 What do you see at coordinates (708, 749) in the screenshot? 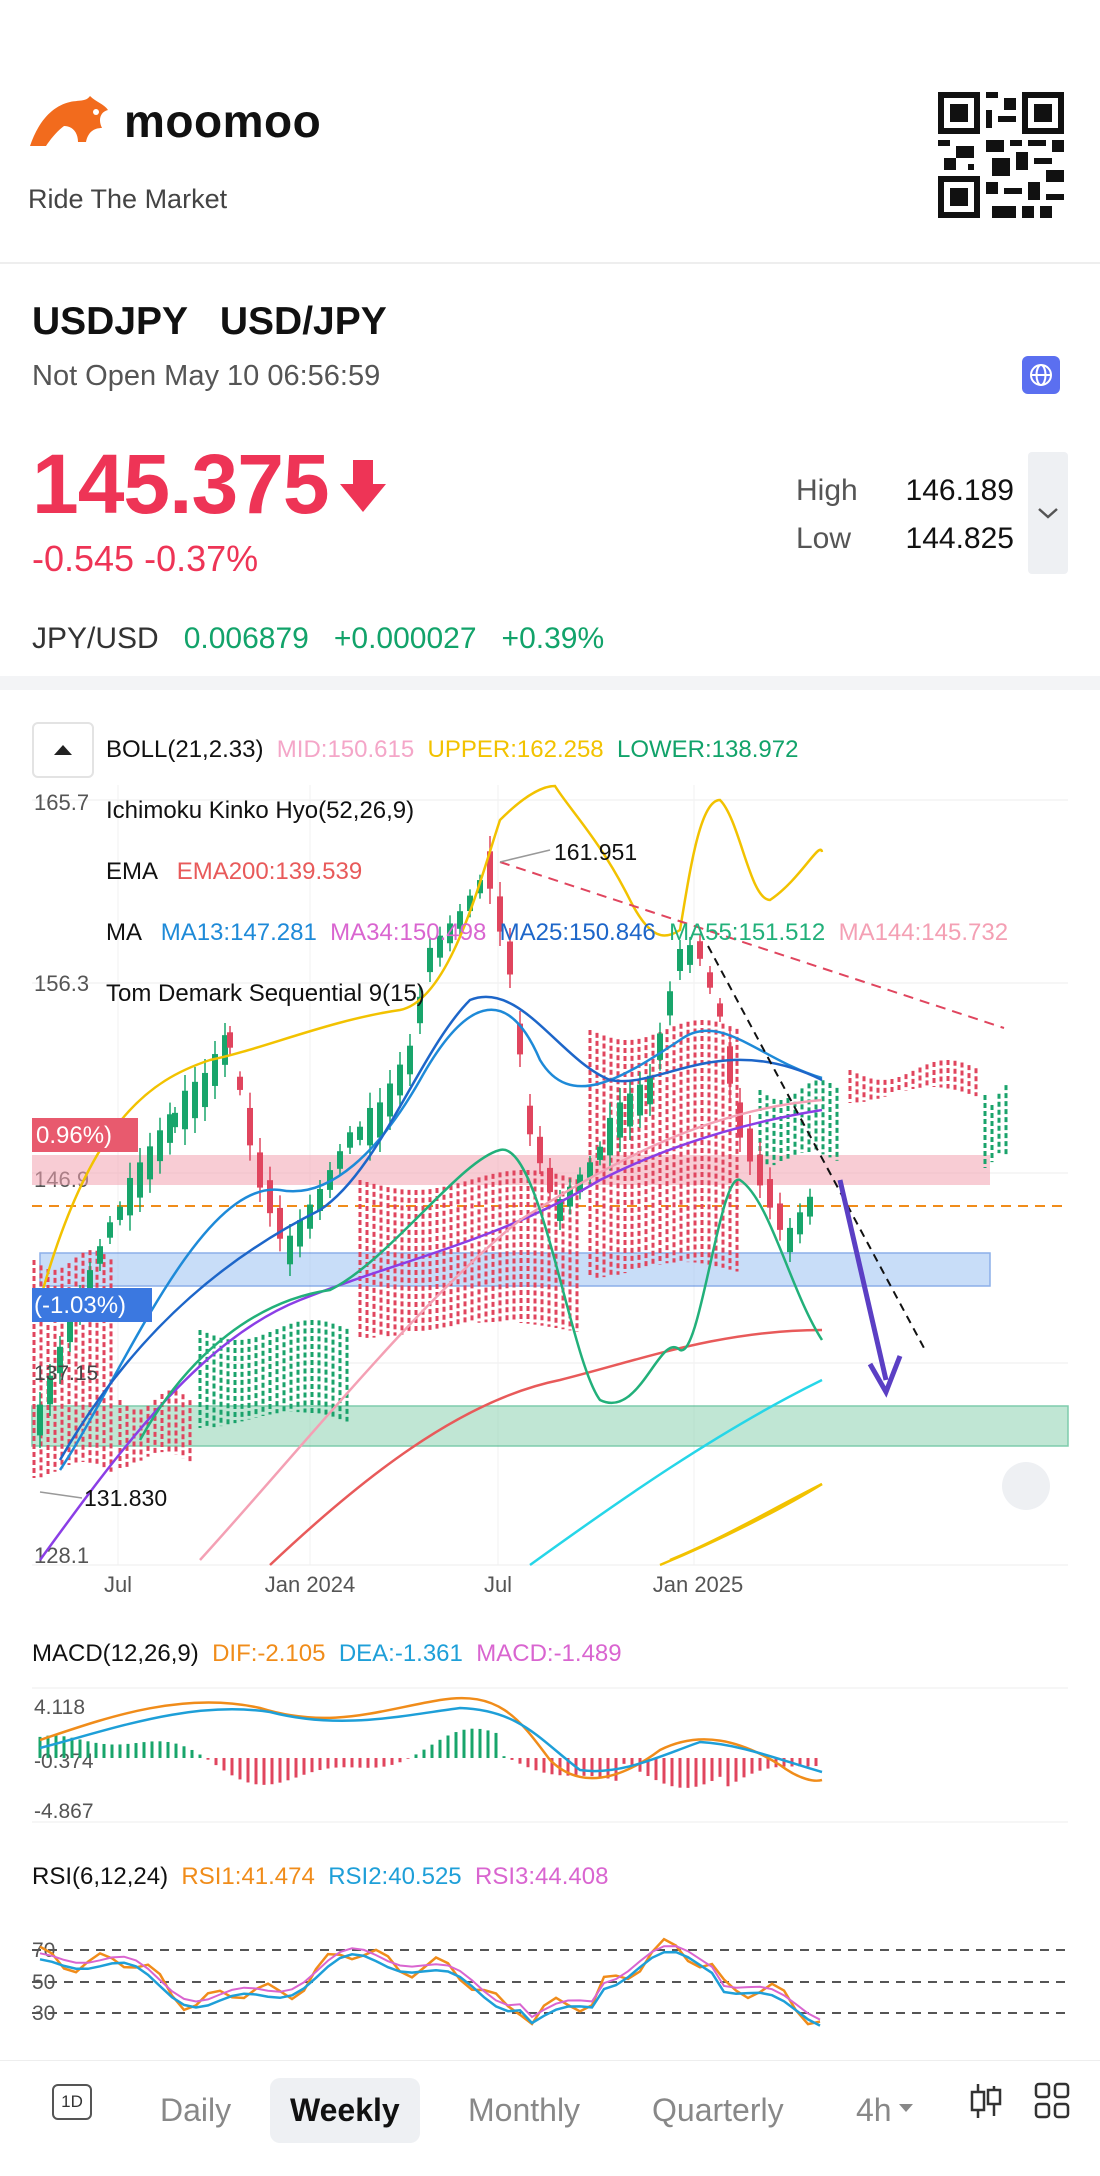
I see `boll-lower: LOWER:138.972` at bounding box center [708, 749].